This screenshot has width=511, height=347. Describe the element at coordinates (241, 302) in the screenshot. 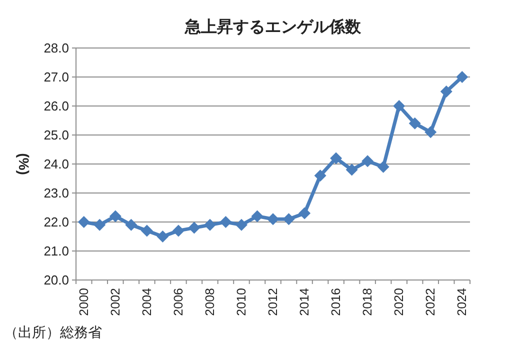

I see `x-tick-label: 2010` at that location.